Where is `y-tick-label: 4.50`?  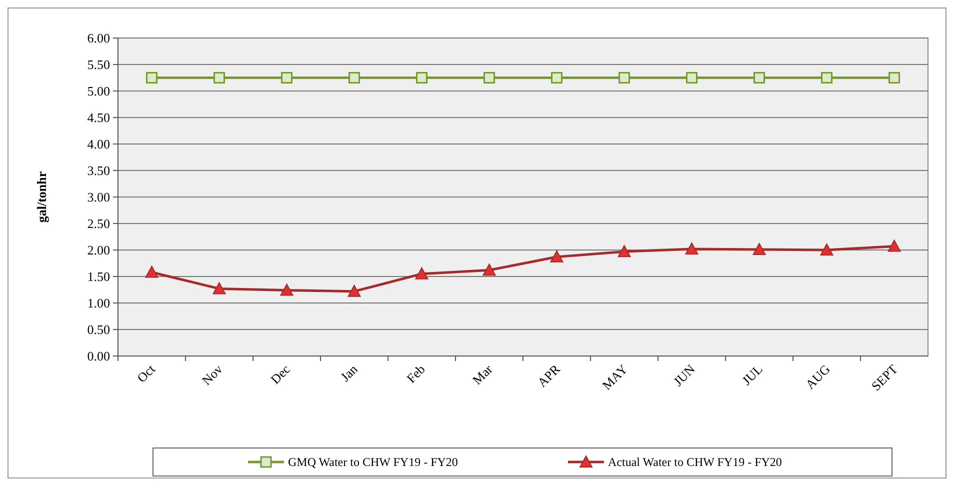
y-tick-label: 4.50 is located at coordinates (98, 118).